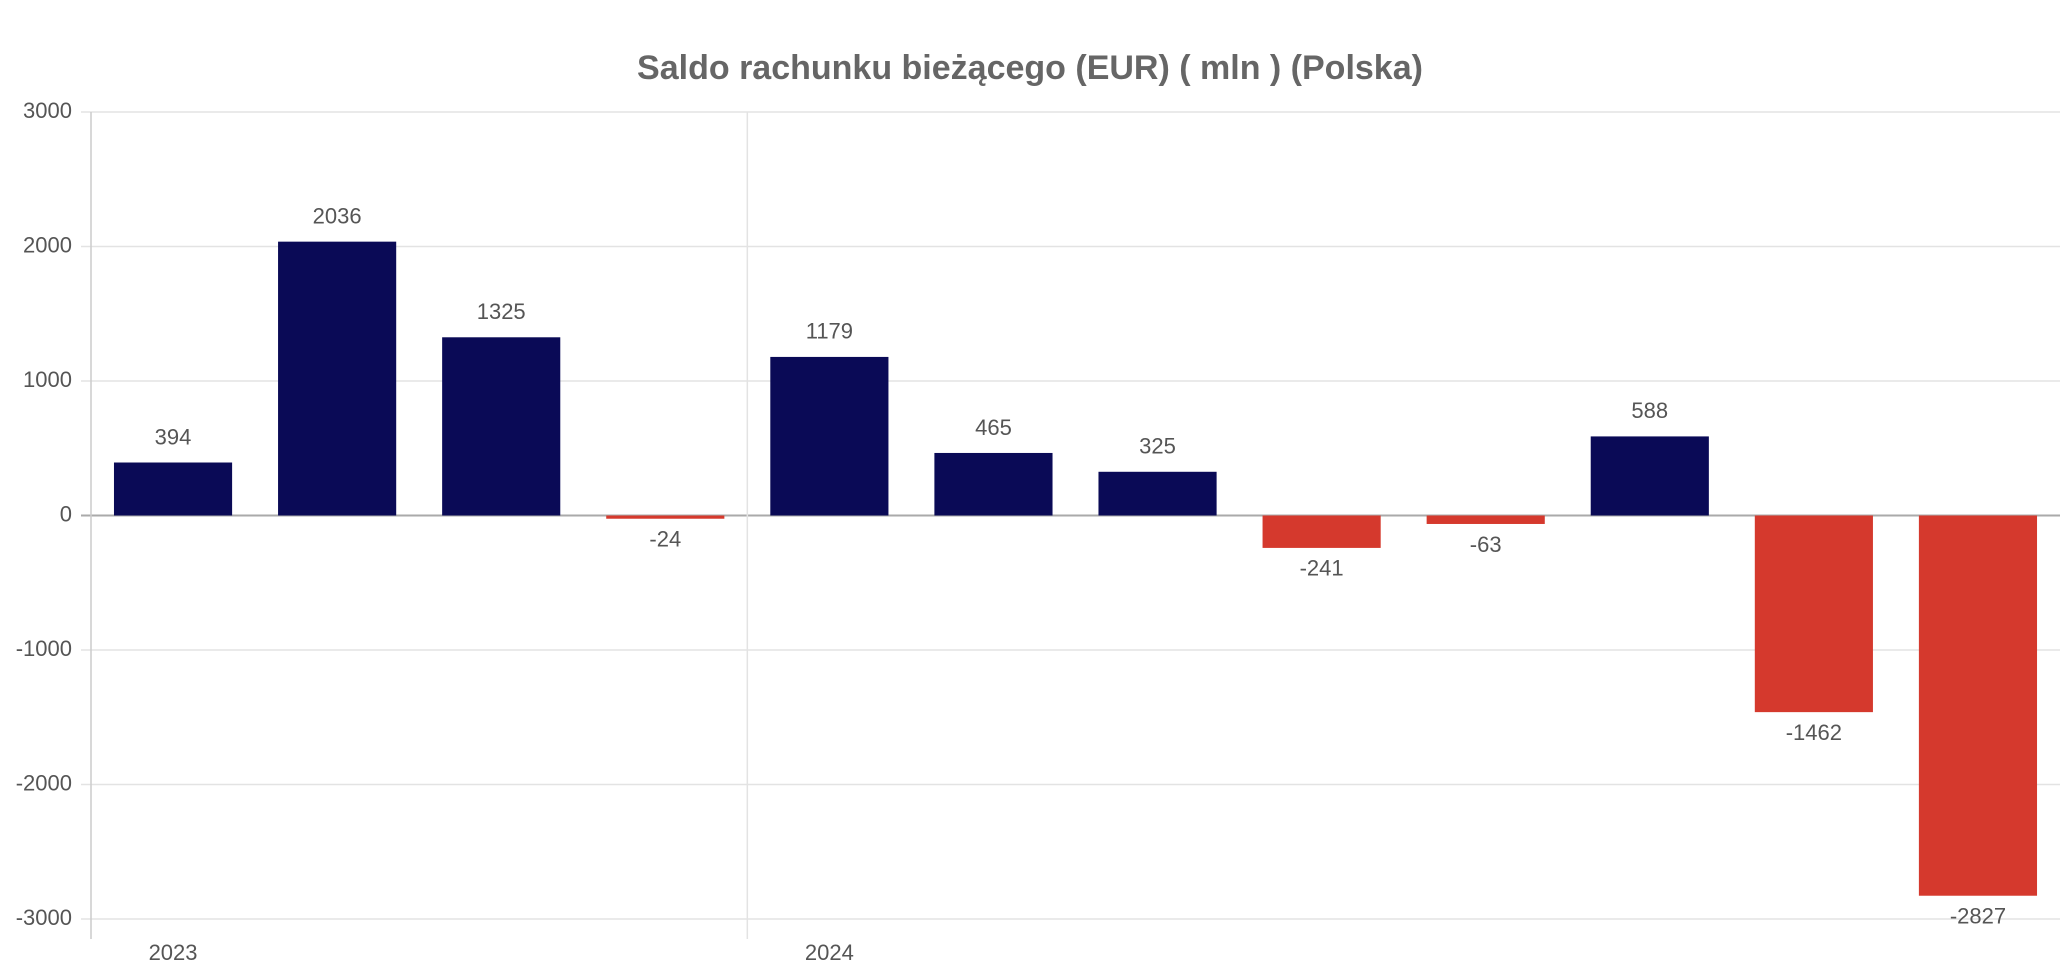 The height and width of the screenshot is (964, 2064). I want to click on value-label: 465, so click(993, 427).